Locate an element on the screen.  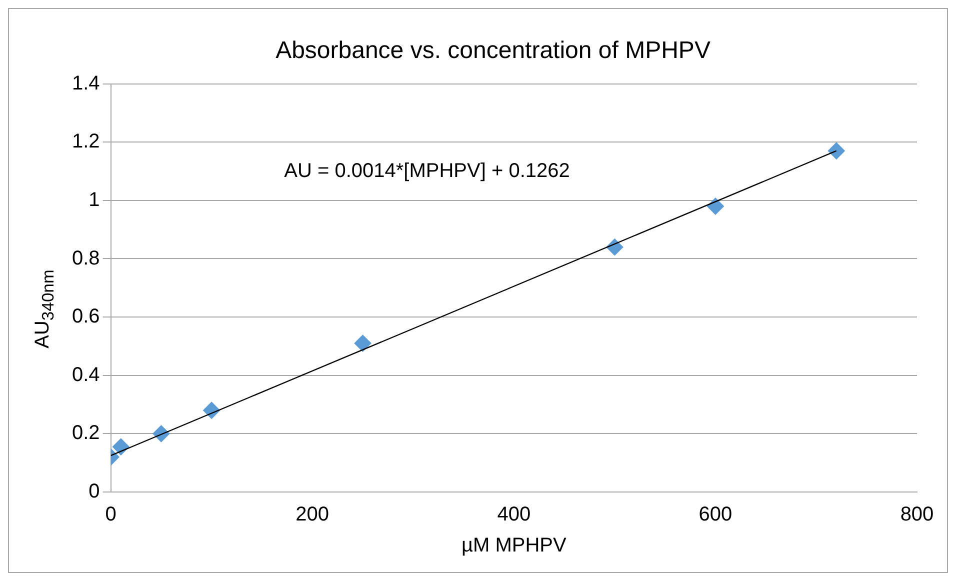
x-axis-title: µM MPHPV is located at coordinates (514, 545).